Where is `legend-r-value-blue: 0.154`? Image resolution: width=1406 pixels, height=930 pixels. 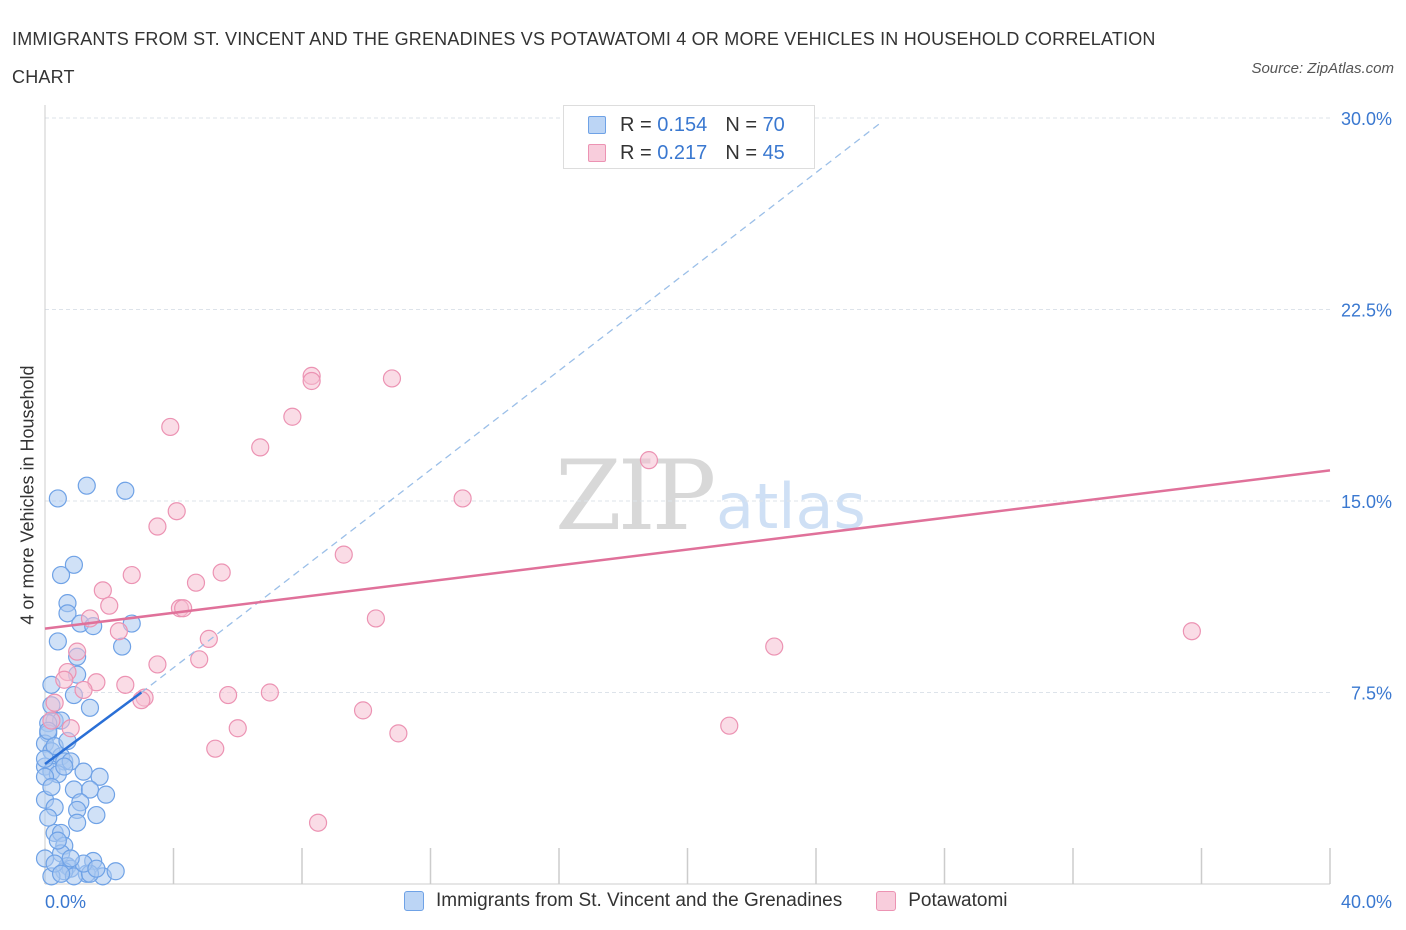 legend-r-value-blue: 0.154 is located at coordinates (682, 124).